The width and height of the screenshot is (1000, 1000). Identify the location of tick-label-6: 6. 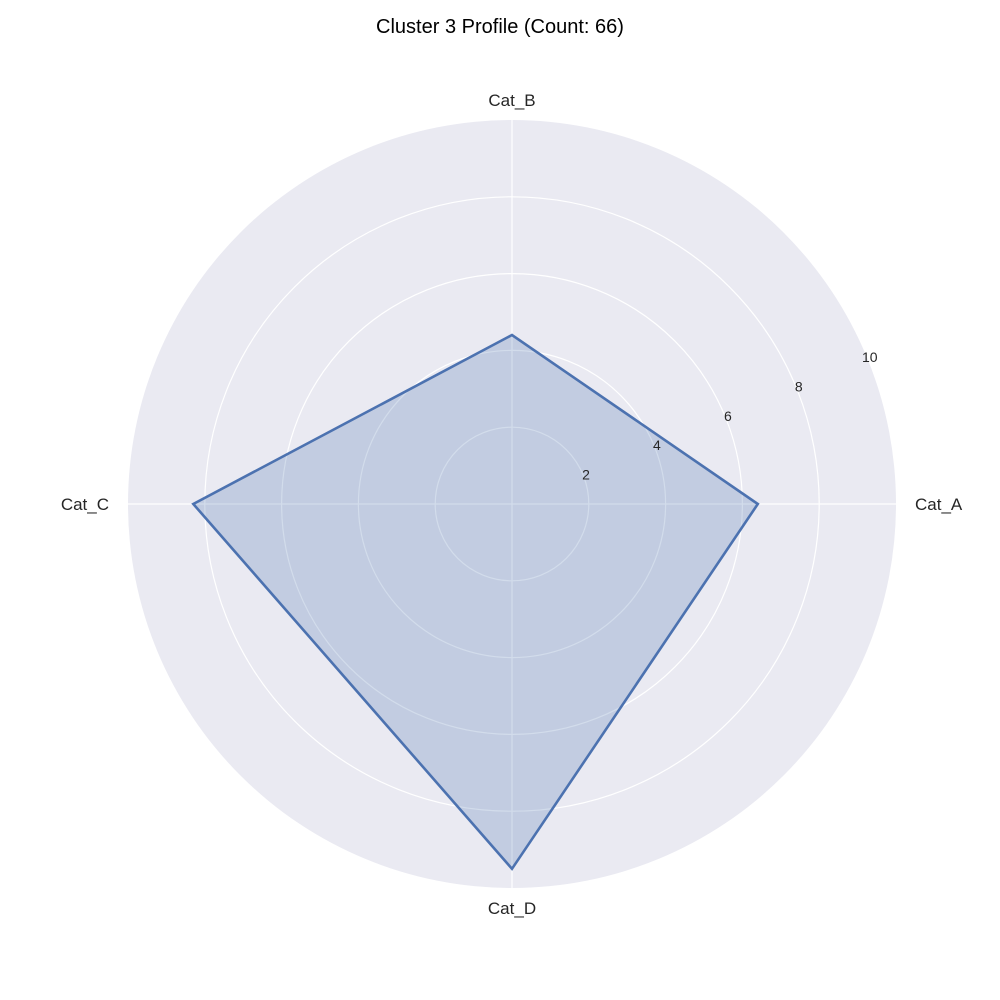
(728, 416).